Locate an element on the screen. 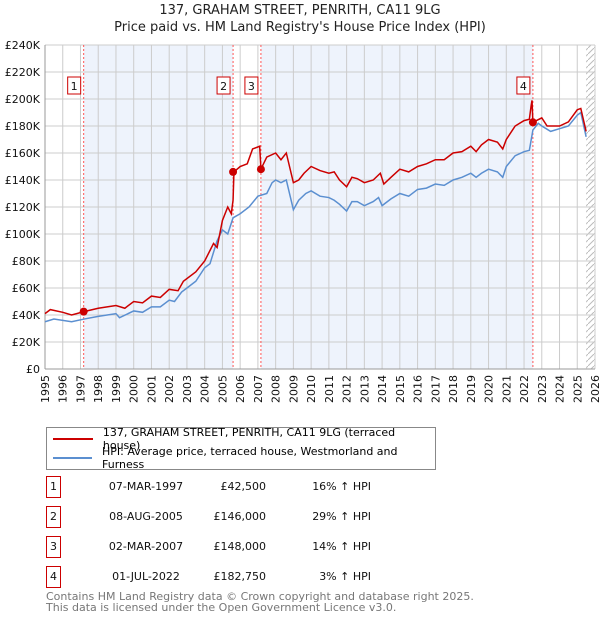 The image size is (600, 620). sale-label-number: 4 is located at coordinates (523, 86).